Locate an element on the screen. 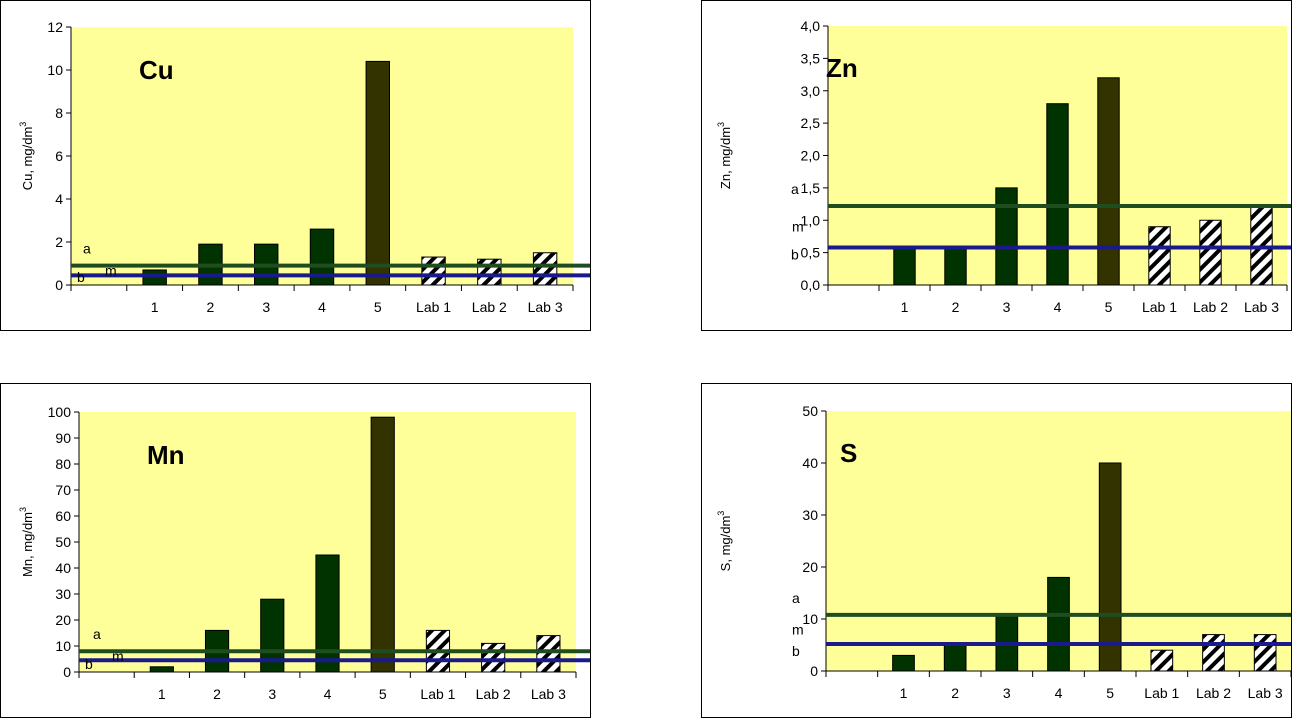 The image size is (1292, 718). y-tick-label: 1,5 is located at coordinates (811, 188).